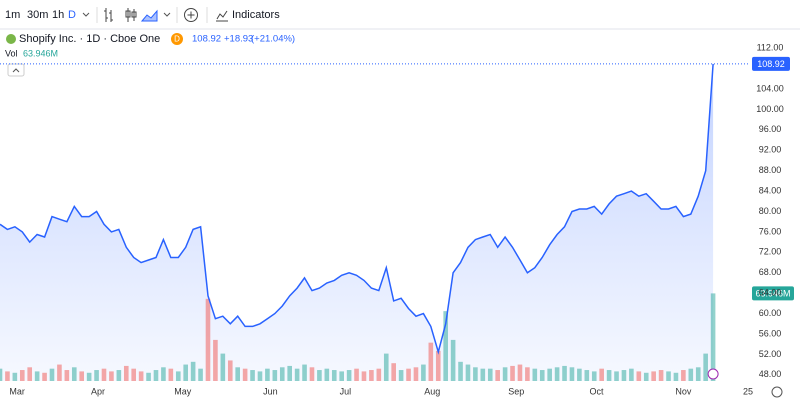 This screenshot has width=800, height=401. I want to click on area-icon, so click(149, 15).